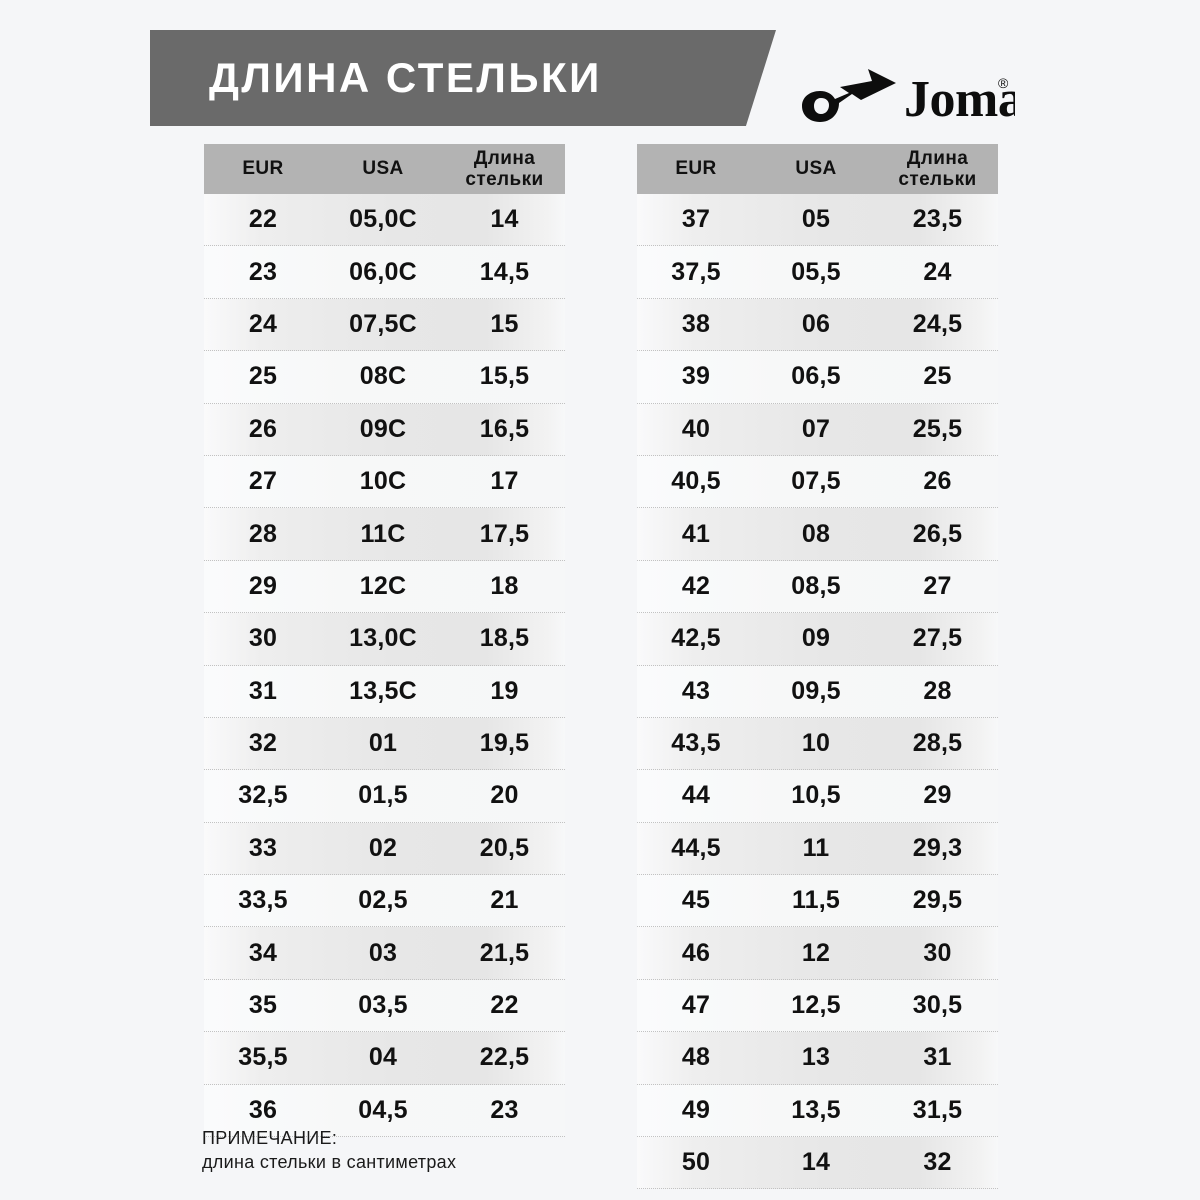 Image resolution: width=1200 pixels, height=1200 pixels. Describe the element at coordinates (263, 847) in the screenshot. I see `cell-eur: 33` at that location.